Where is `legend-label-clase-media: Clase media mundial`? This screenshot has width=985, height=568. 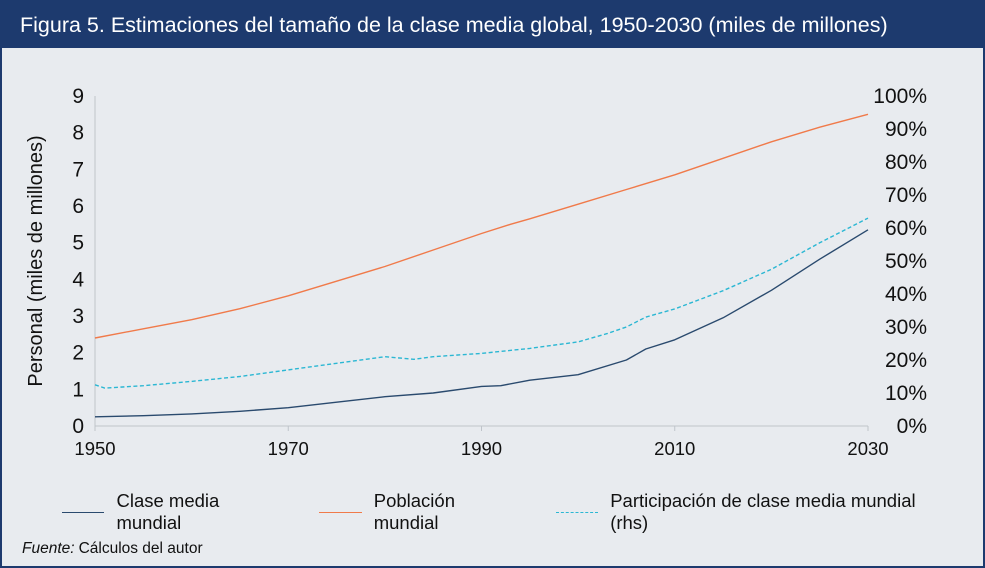 legend-label-clase-media: Clase media mundial is located at coordinates (168, 511).